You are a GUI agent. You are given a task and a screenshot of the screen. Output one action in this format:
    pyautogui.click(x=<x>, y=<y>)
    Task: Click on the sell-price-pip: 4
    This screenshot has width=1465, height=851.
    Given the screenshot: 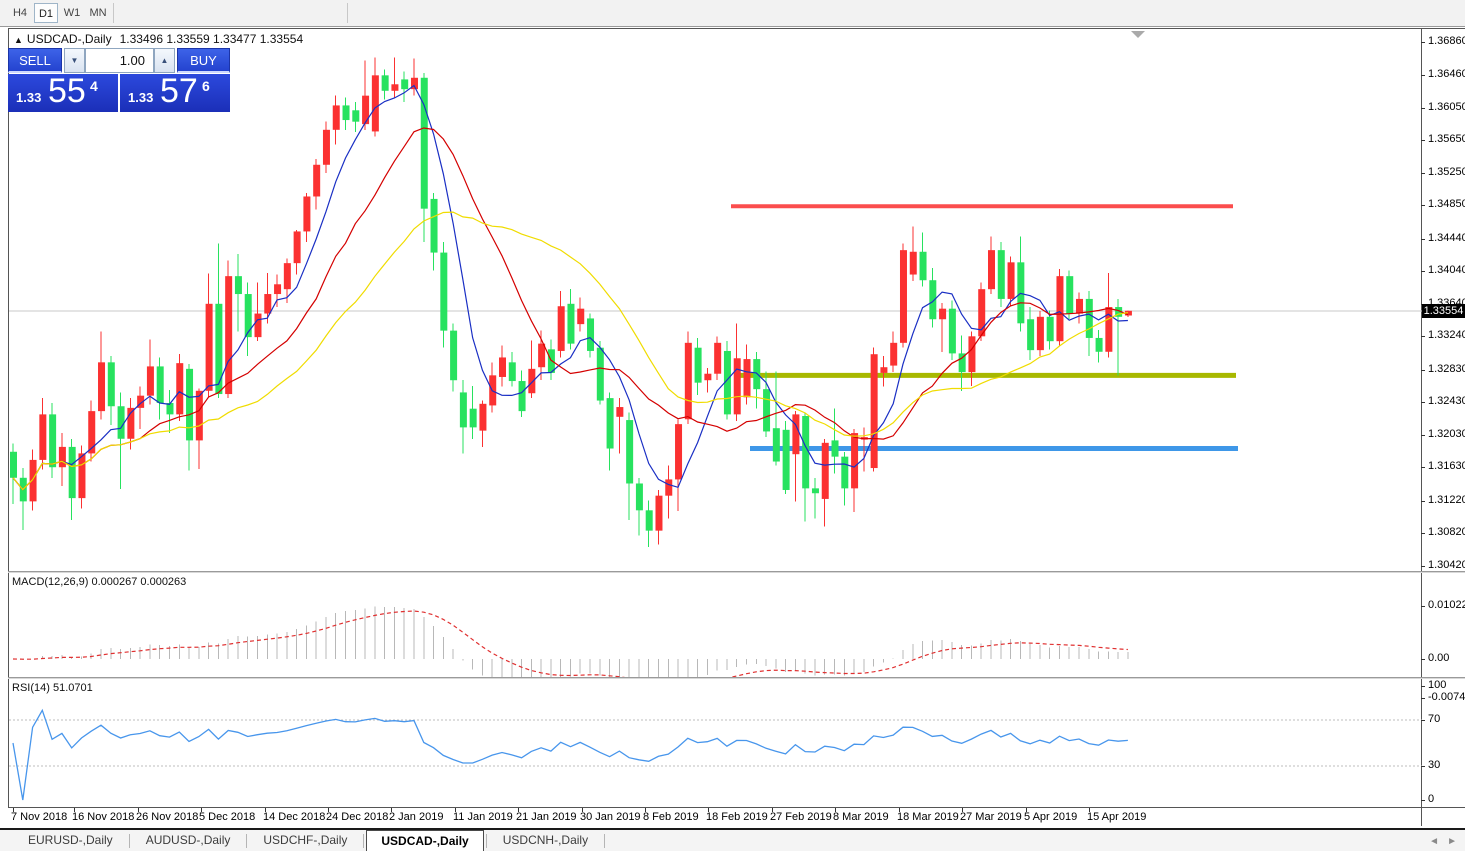 What is the action you would take?
    pyautogui.click(x=94, y=86)
    